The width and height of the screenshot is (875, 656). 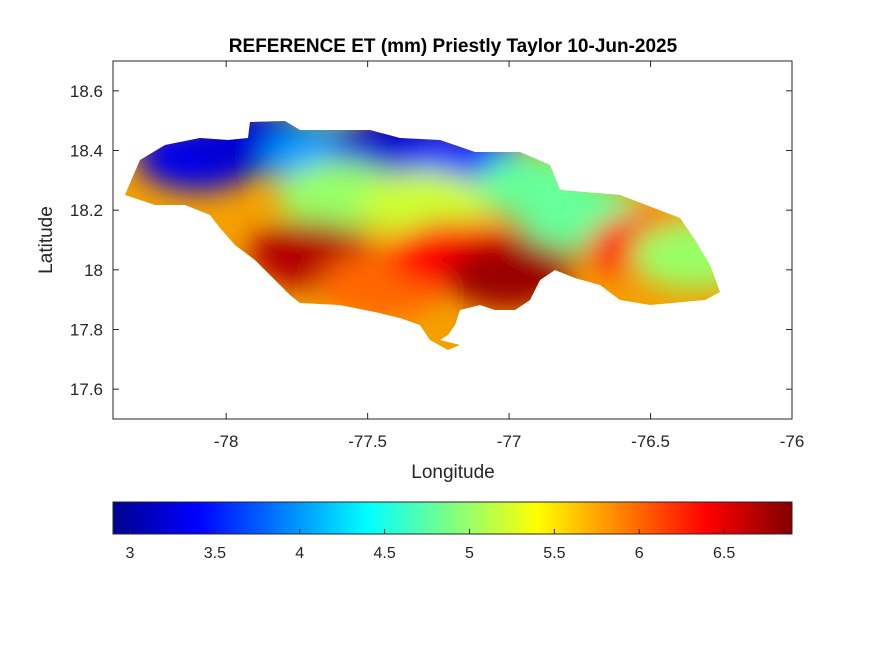 I want to click on colorbar-tick-label: 3.5, so click(x=215, y=553).